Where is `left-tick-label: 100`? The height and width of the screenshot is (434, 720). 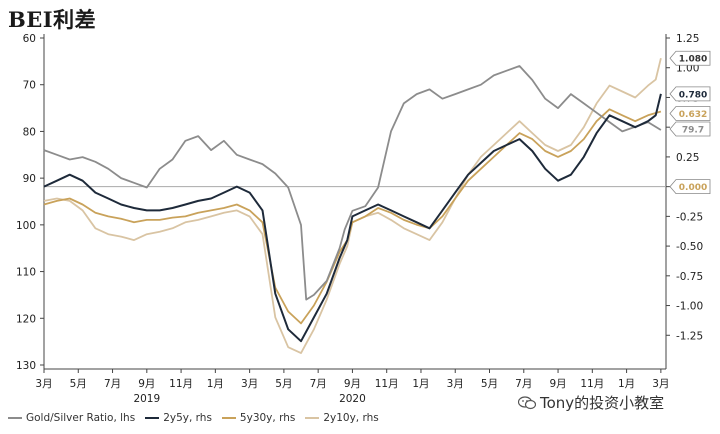 left-tick-label: 100 is located at coordinates (26, 226).